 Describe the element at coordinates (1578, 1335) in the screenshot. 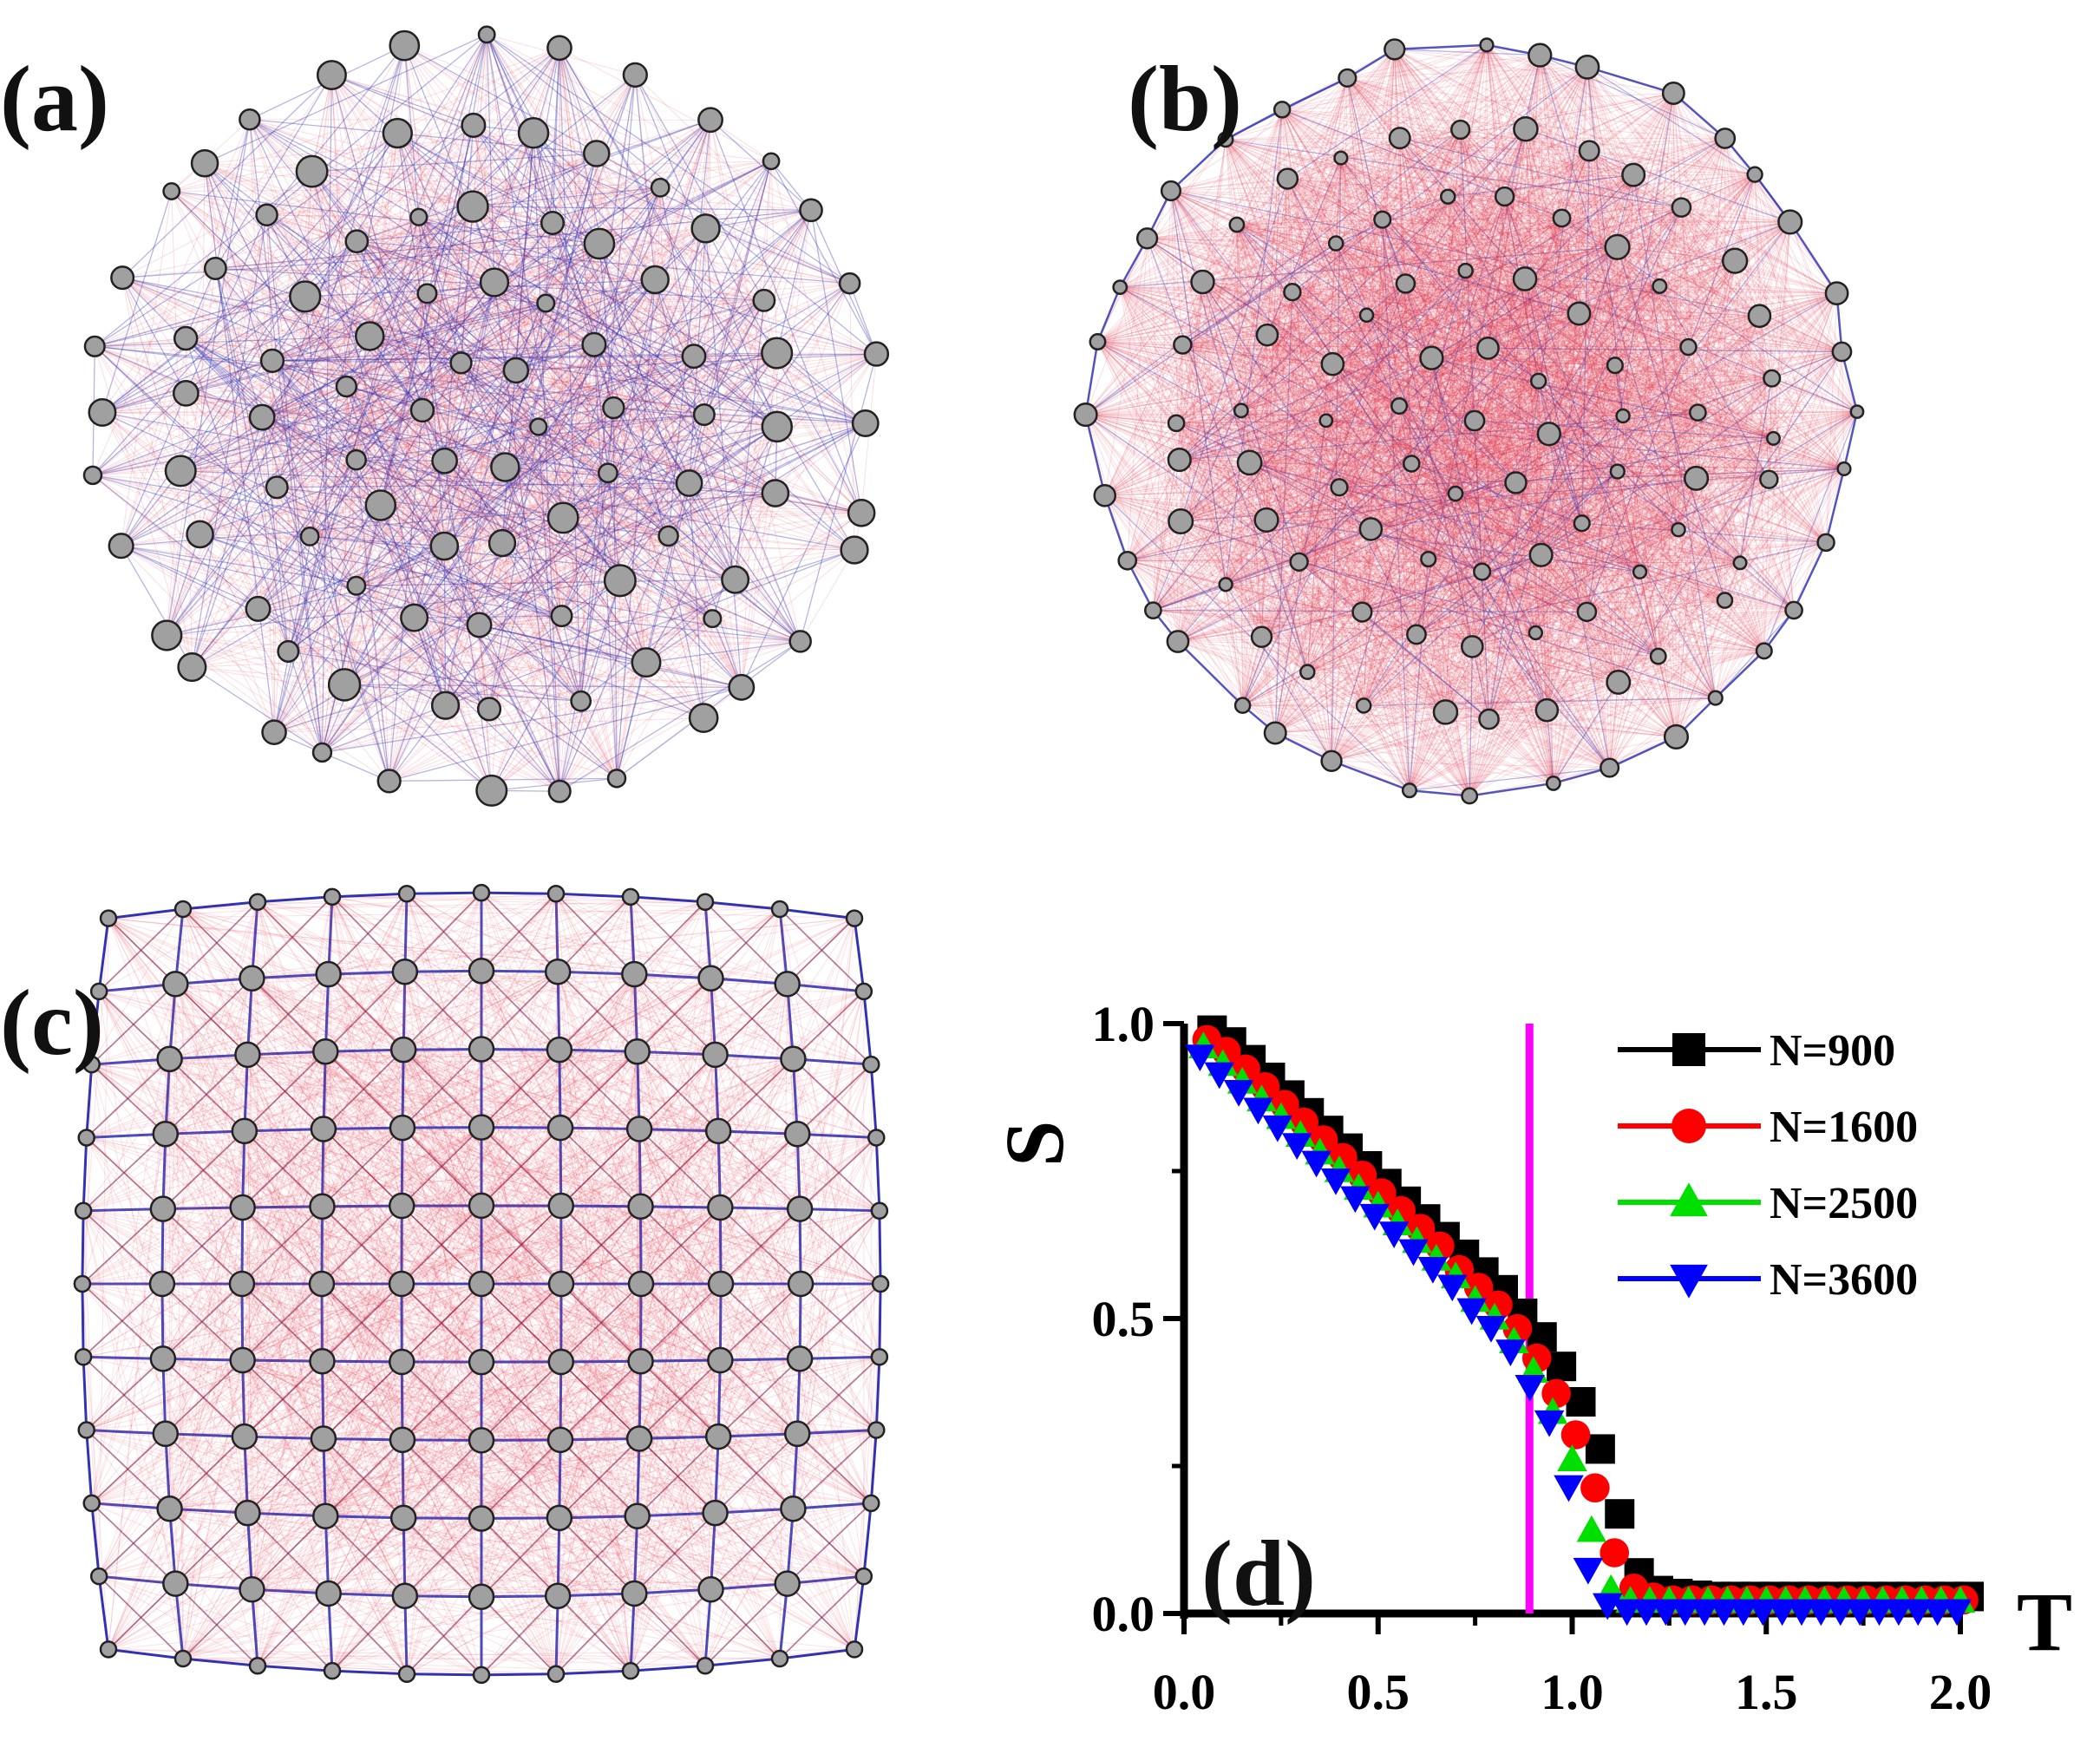

I see `series-N=3600` at that location.